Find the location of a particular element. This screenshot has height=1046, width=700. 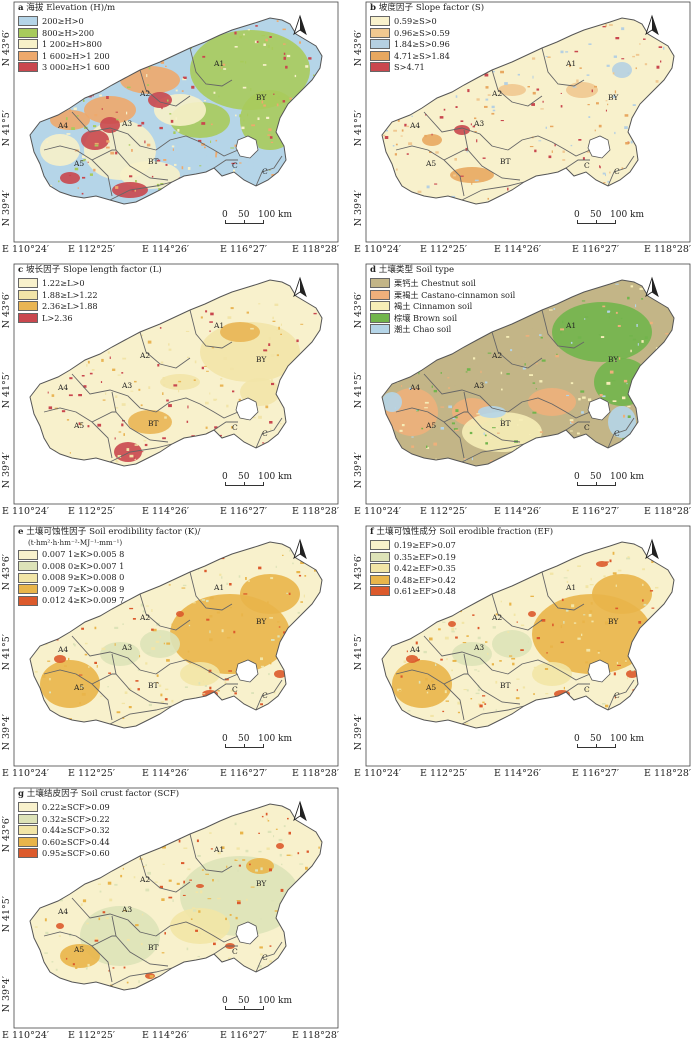

legend-entry: 0.012 4≥K>0.009 7 is located at coordinates (109, 601).